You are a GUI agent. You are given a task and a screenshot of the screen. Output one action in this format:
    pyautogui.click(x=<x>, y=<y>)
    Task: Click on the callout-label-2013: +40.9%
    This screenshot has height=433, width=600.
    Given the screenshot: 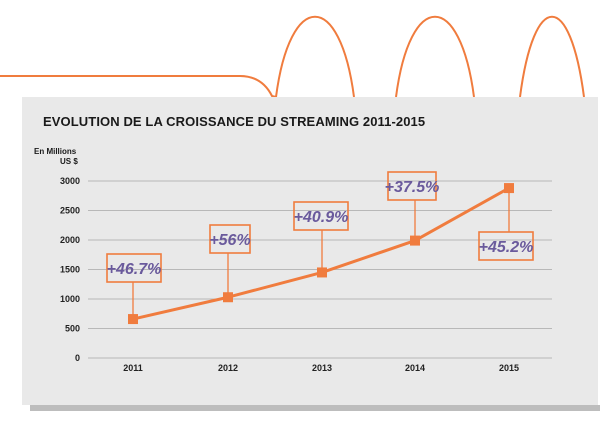 What is the action you would take?
    pyautogui.click(x=321, y=217)
    